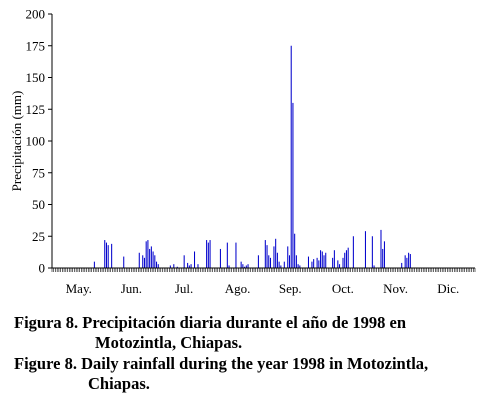 The width and height of the screenshot is (482, 405). I want to click on month-label: Ago., so click(238, 288).